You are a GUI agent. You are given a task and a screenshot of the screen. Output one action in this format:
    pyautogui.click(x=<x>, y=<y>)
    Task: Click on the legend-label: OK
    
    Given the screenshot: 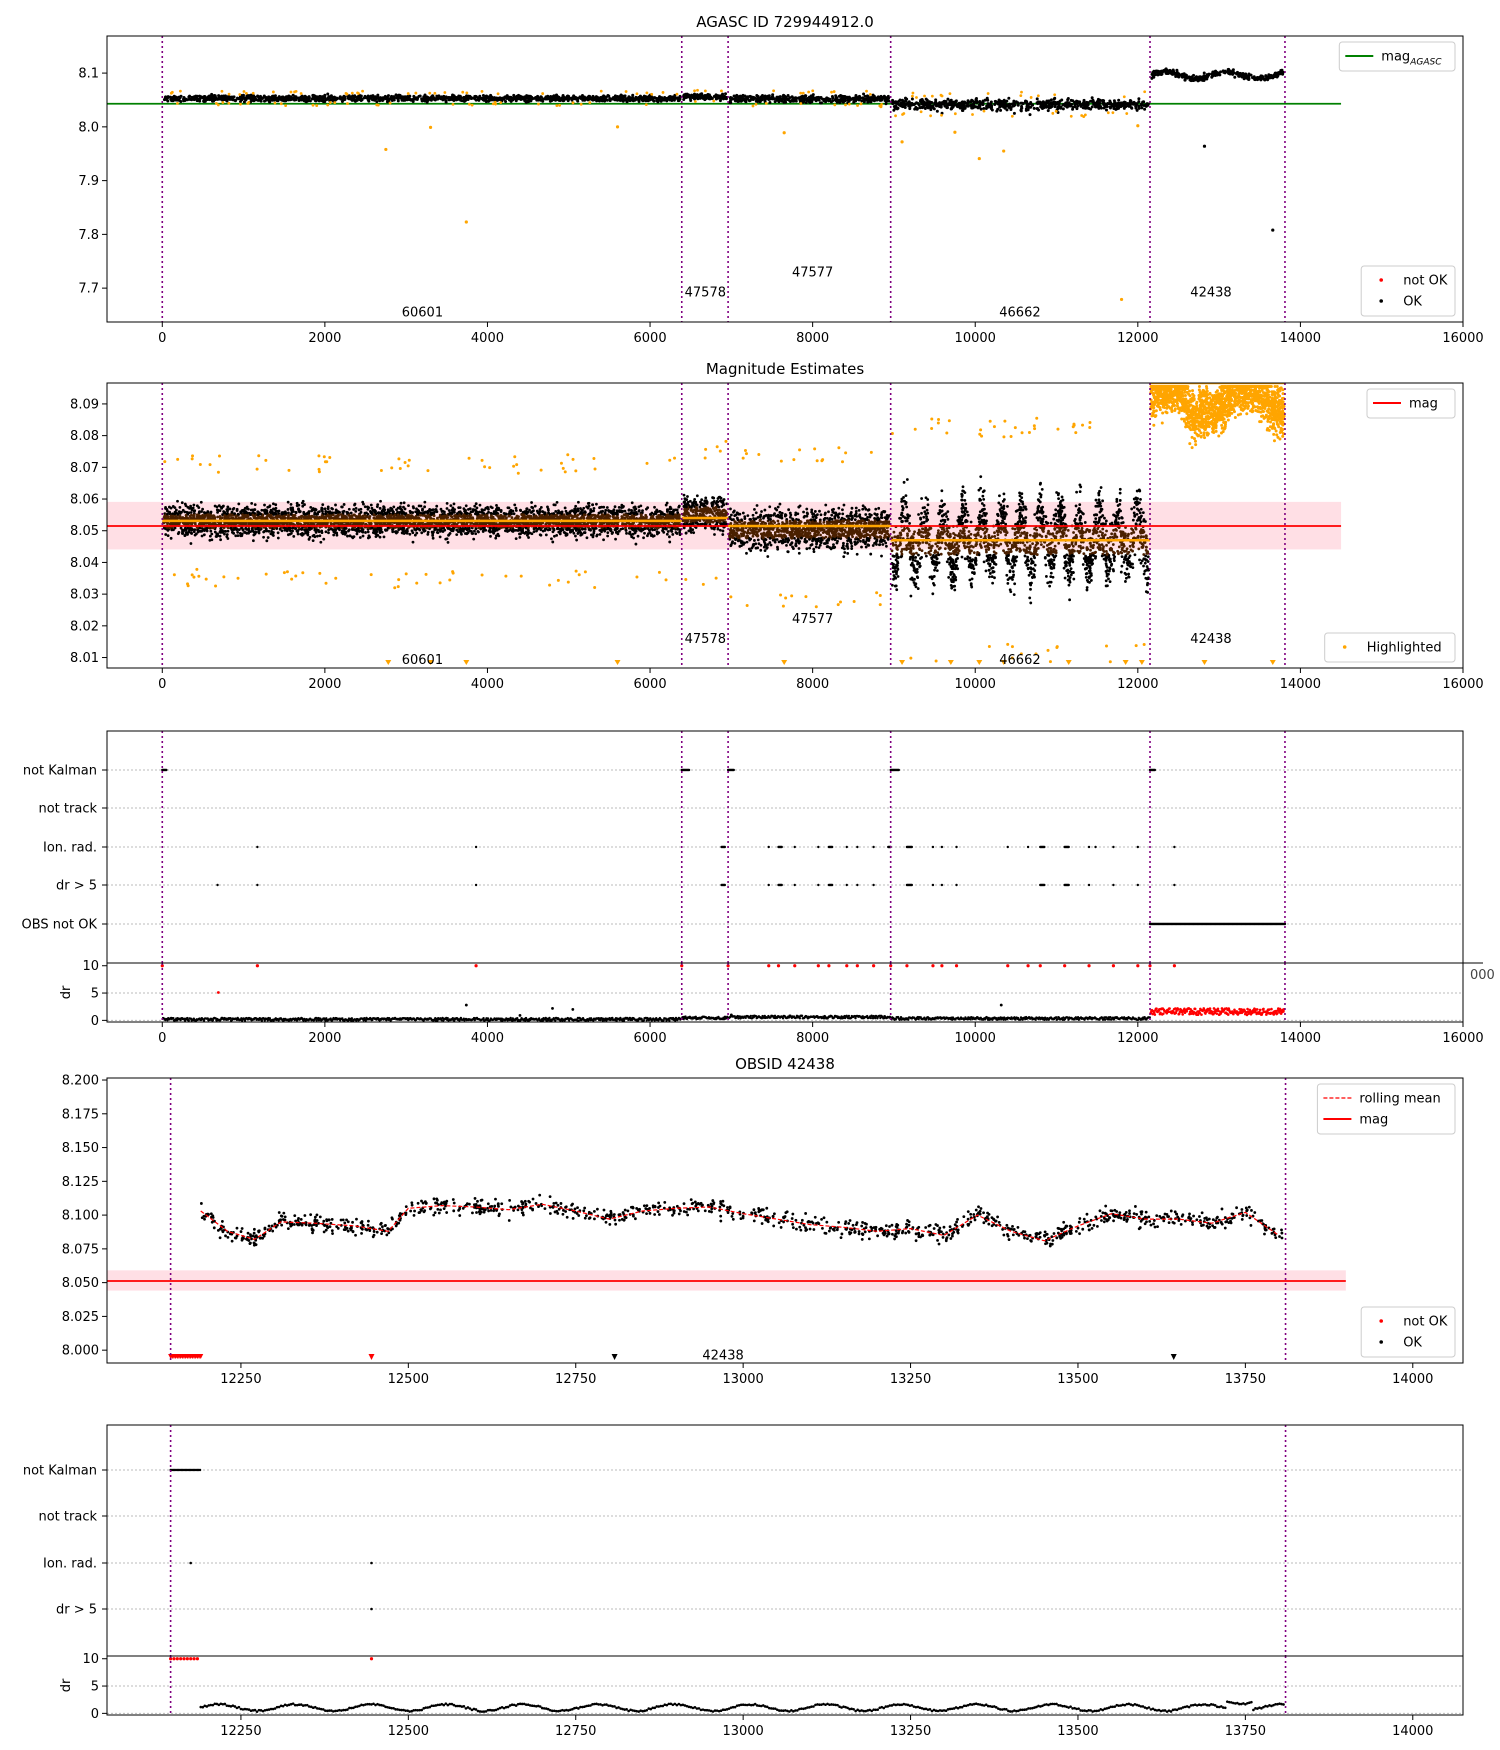 What is the action you would take?
    pyautogui.click(x=1412, y=302)
    